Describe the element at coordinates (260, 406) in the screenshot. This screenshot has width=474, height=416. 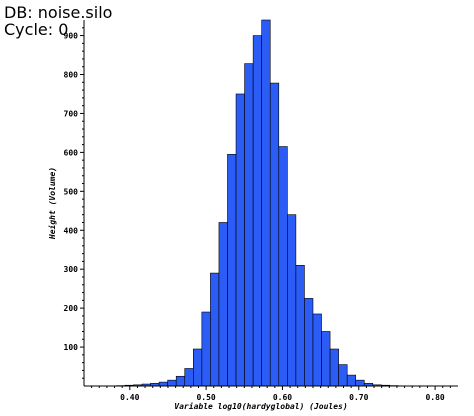
I see `x-axis-title: Variable log10(hardyglobal) (Joules)` at that location.